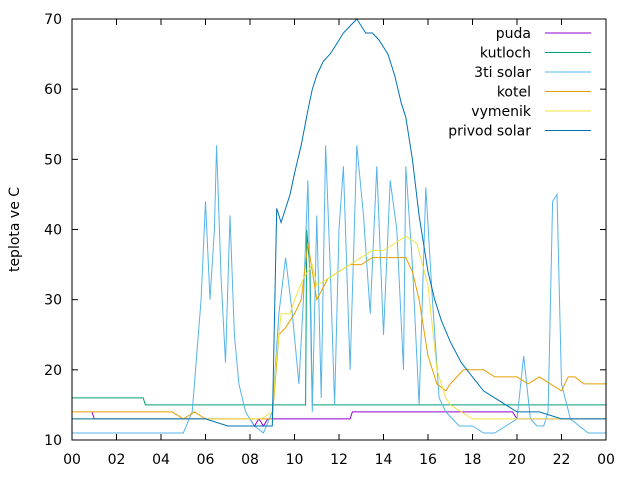 The width and height of the screenshot is (640, 480). I want to click on legend-label: 3ti solar, so click(502, 73).